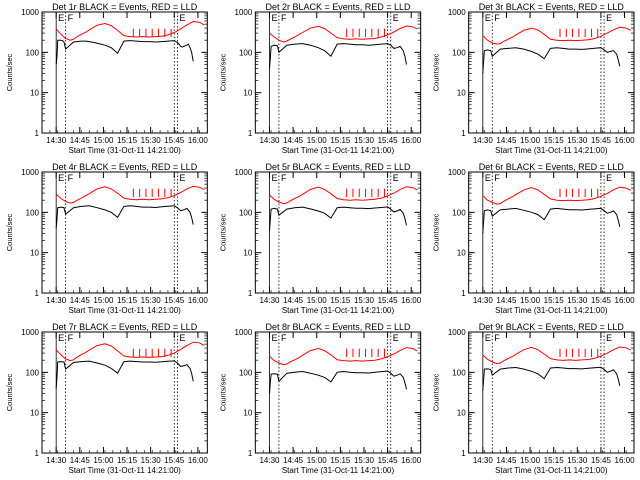  I want to click on panel-title: Det 9r BLACK = Events, RED = LLD, so click(552, 327).